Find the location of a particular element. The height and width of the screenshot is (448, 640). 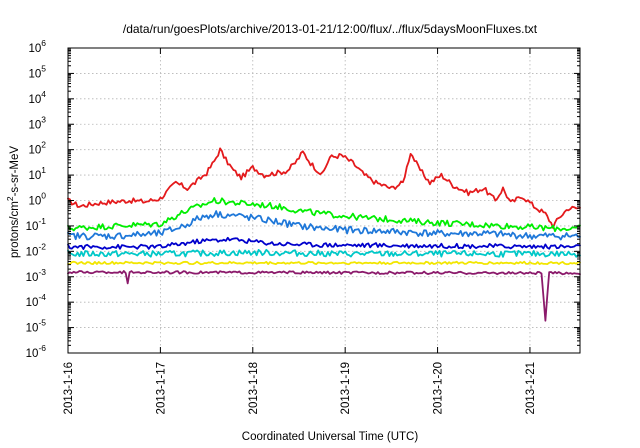

y-tick-exp: -6 is located at coordinates (42, 348).